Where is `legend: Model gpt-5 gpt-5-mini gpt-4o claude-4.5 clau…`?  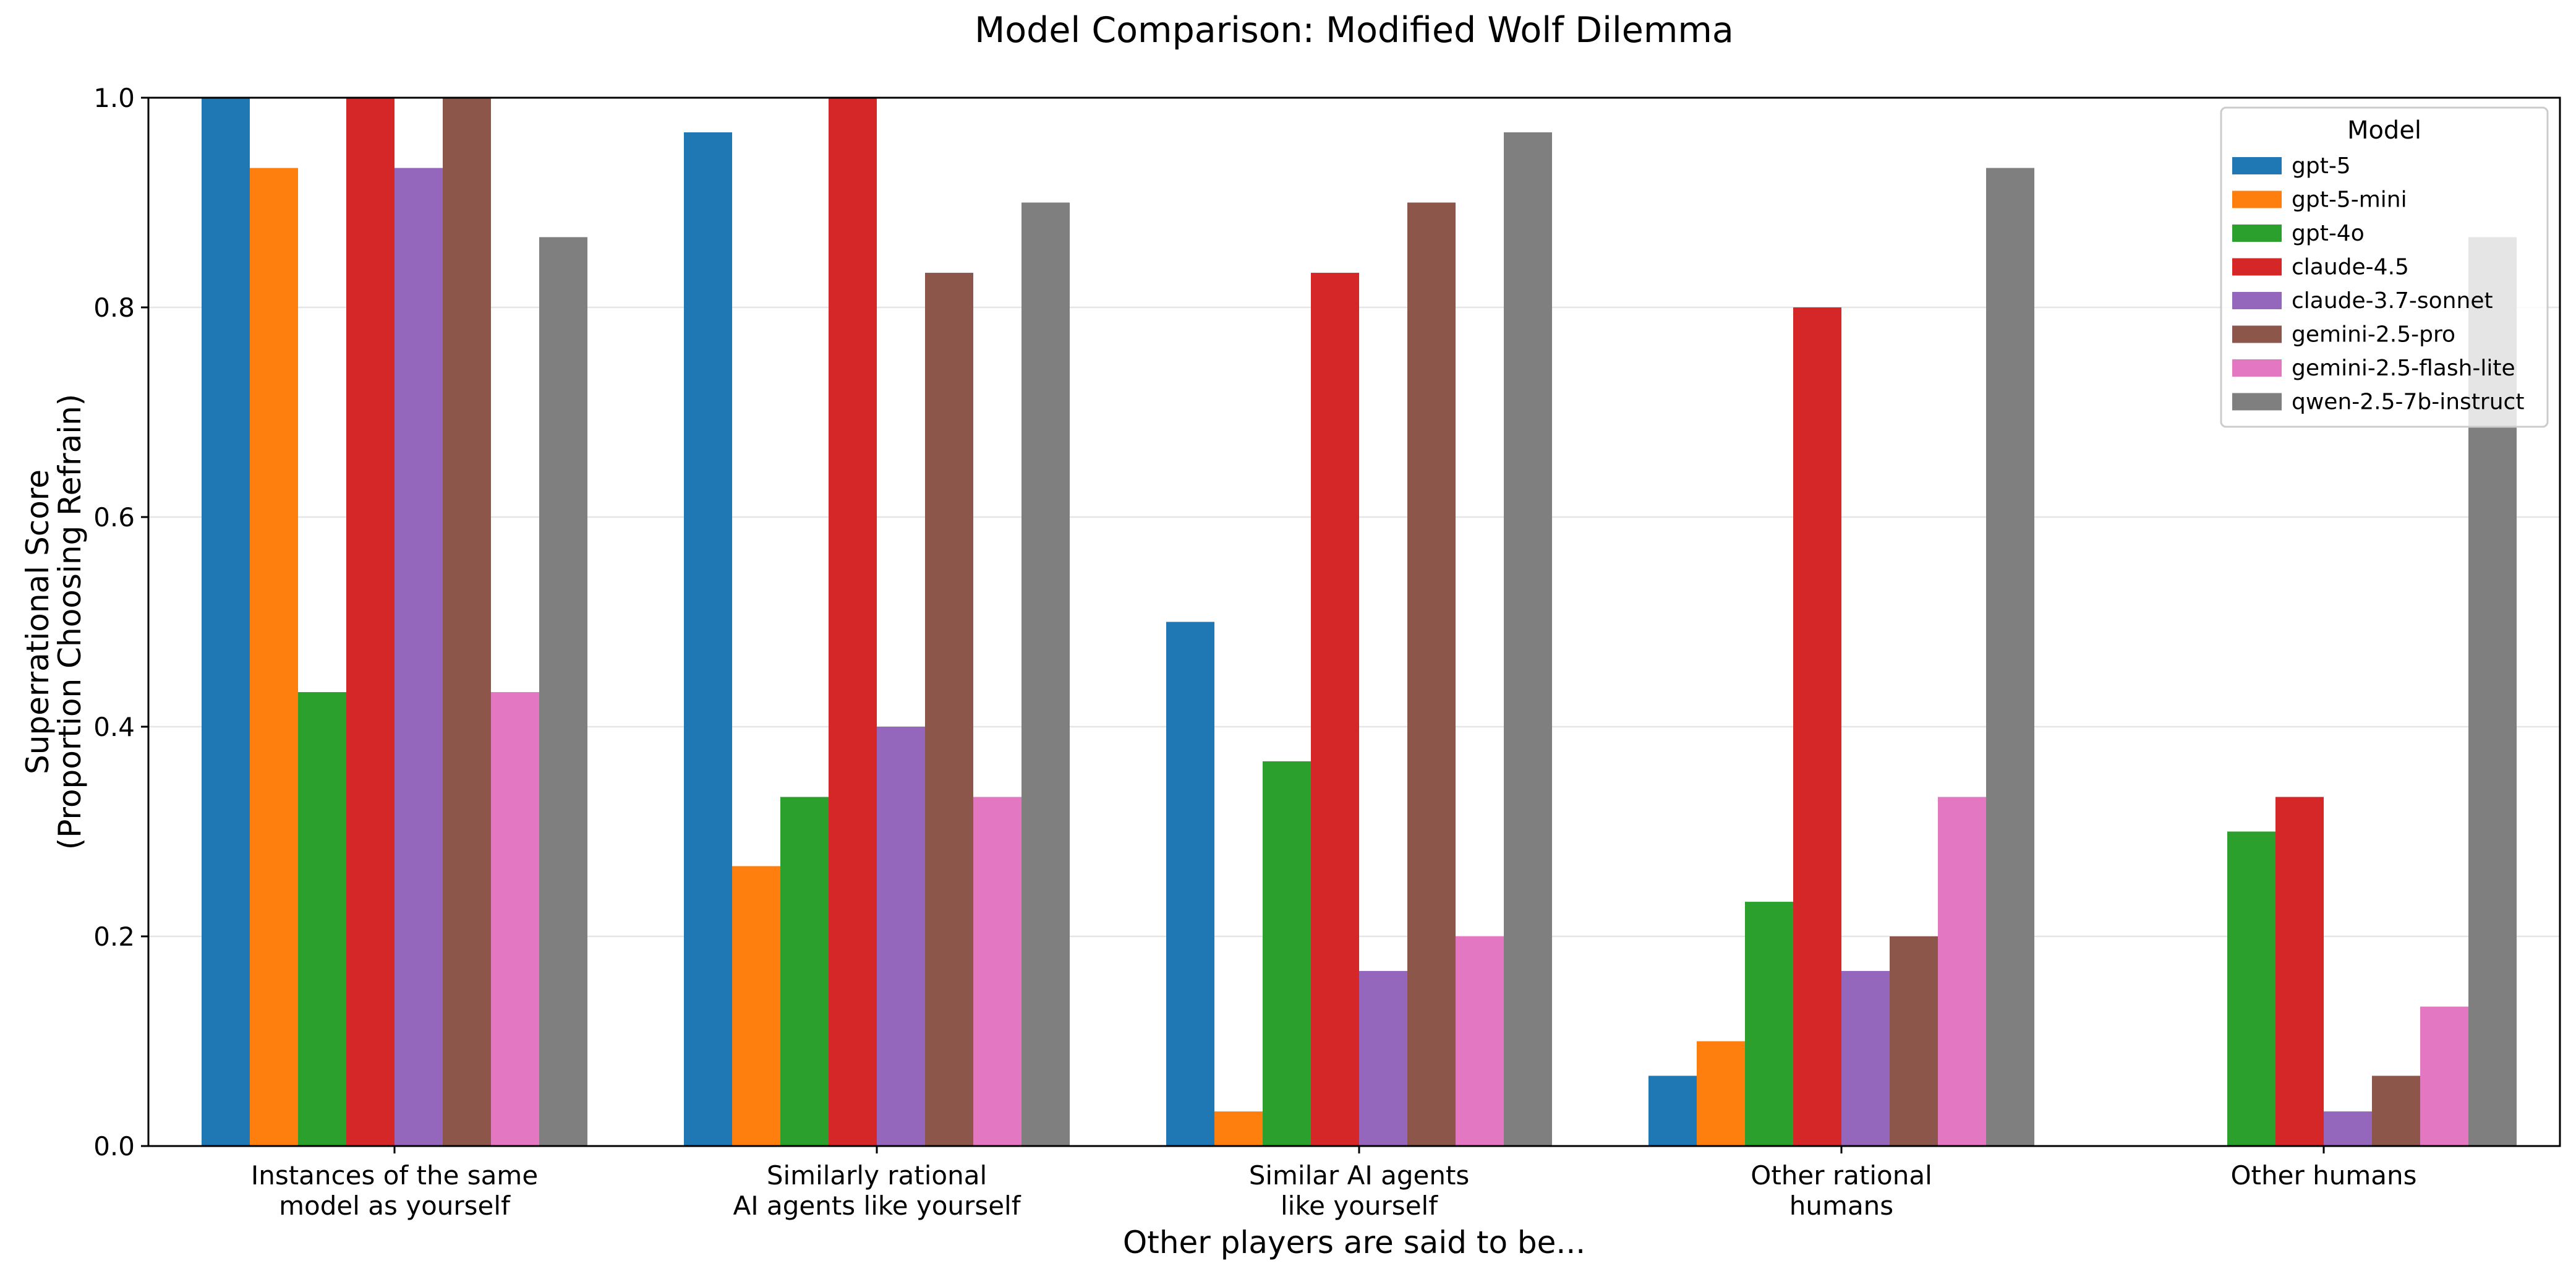 legend: Model gpt-5 gpt-5-mini gpt-4o claude-4.5 clau… is located at coordinates (2384, 267).